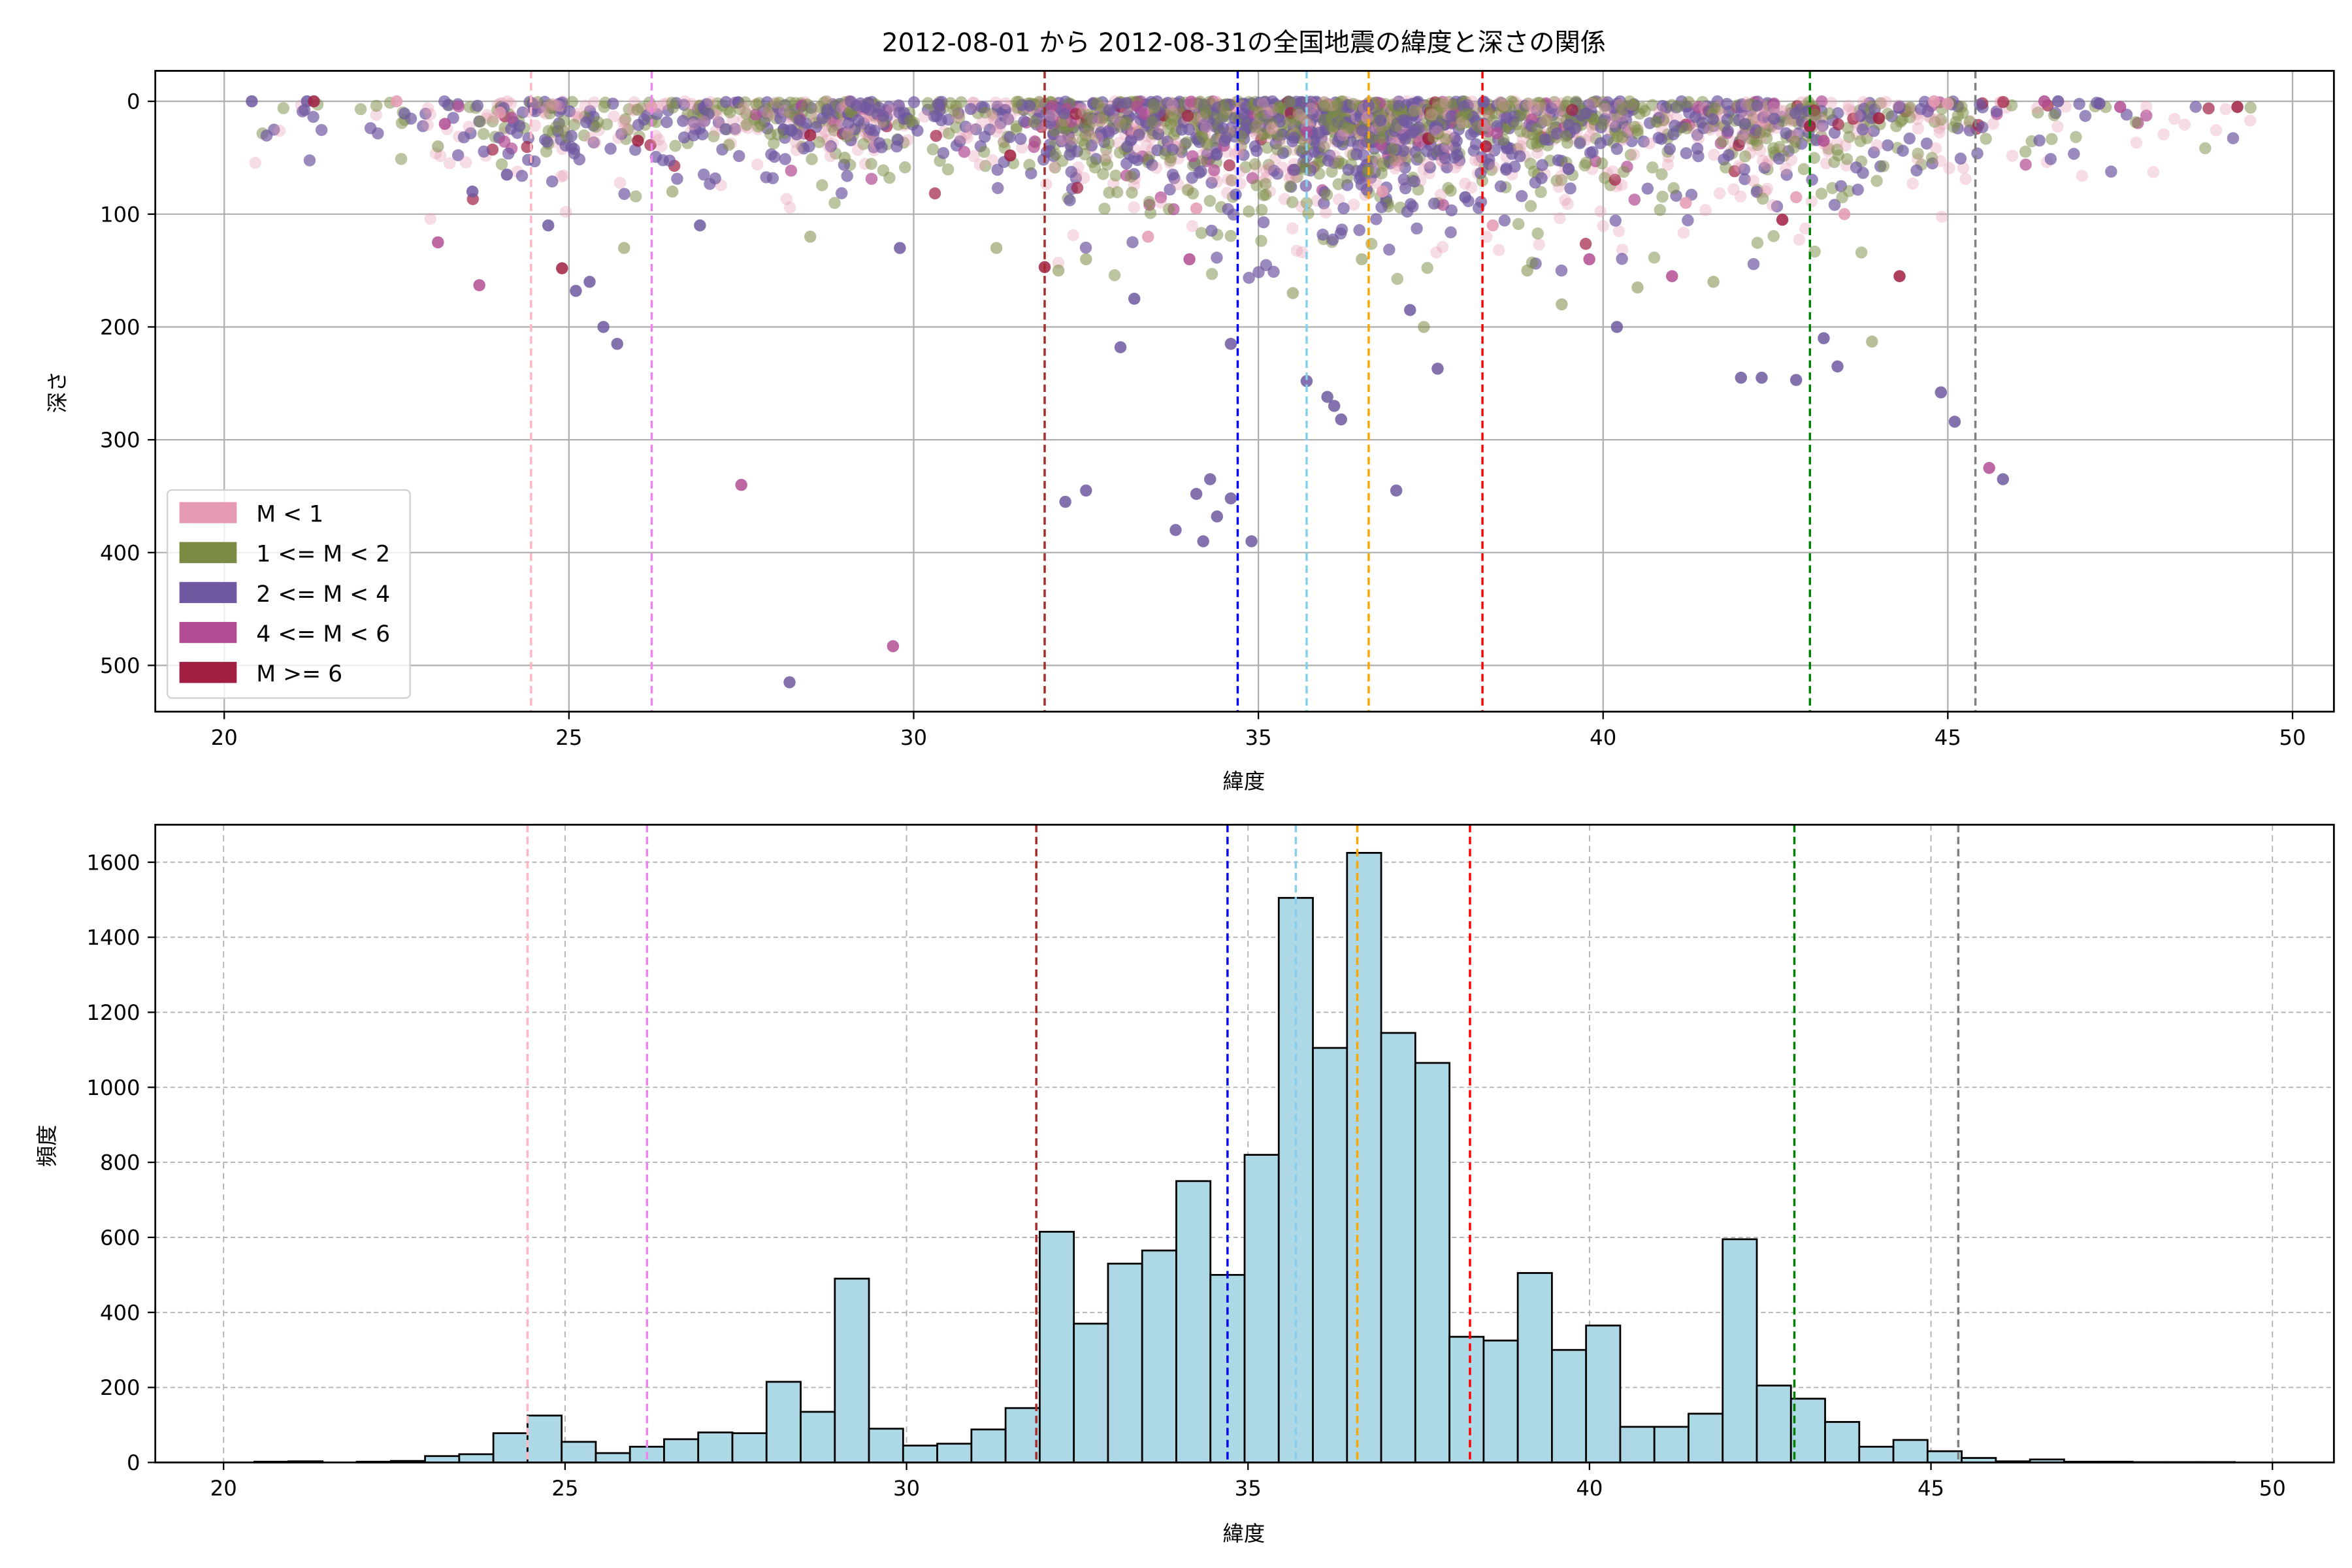  I want to click on y-tick-label: 800, so click(120, 1163).